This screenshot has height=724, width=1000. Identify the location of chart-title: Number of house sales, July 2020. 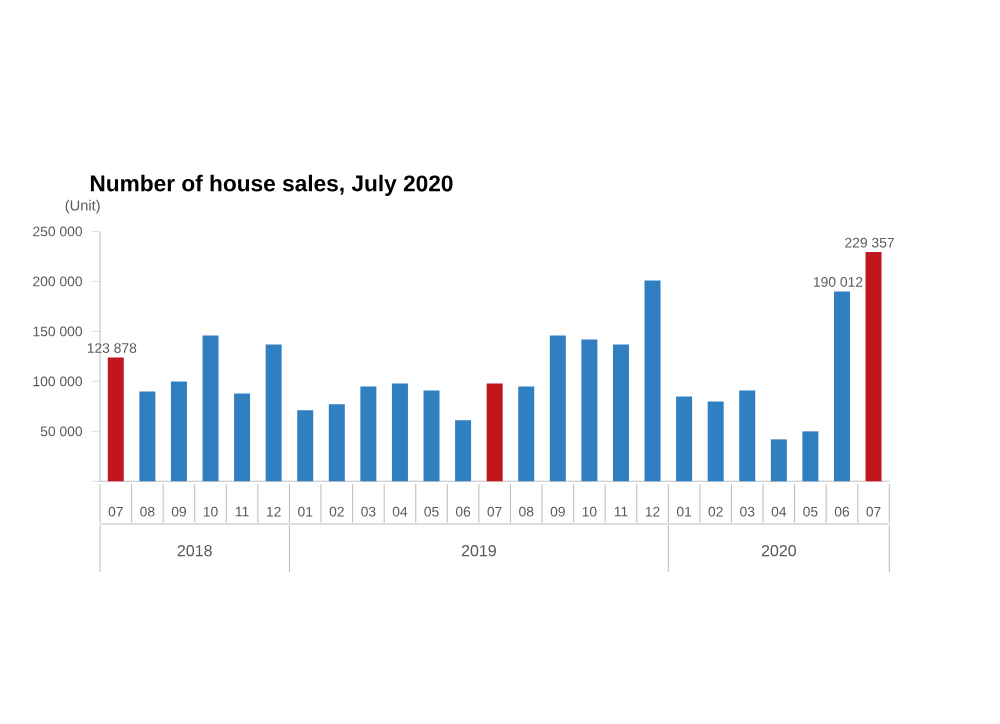
(271, 185).